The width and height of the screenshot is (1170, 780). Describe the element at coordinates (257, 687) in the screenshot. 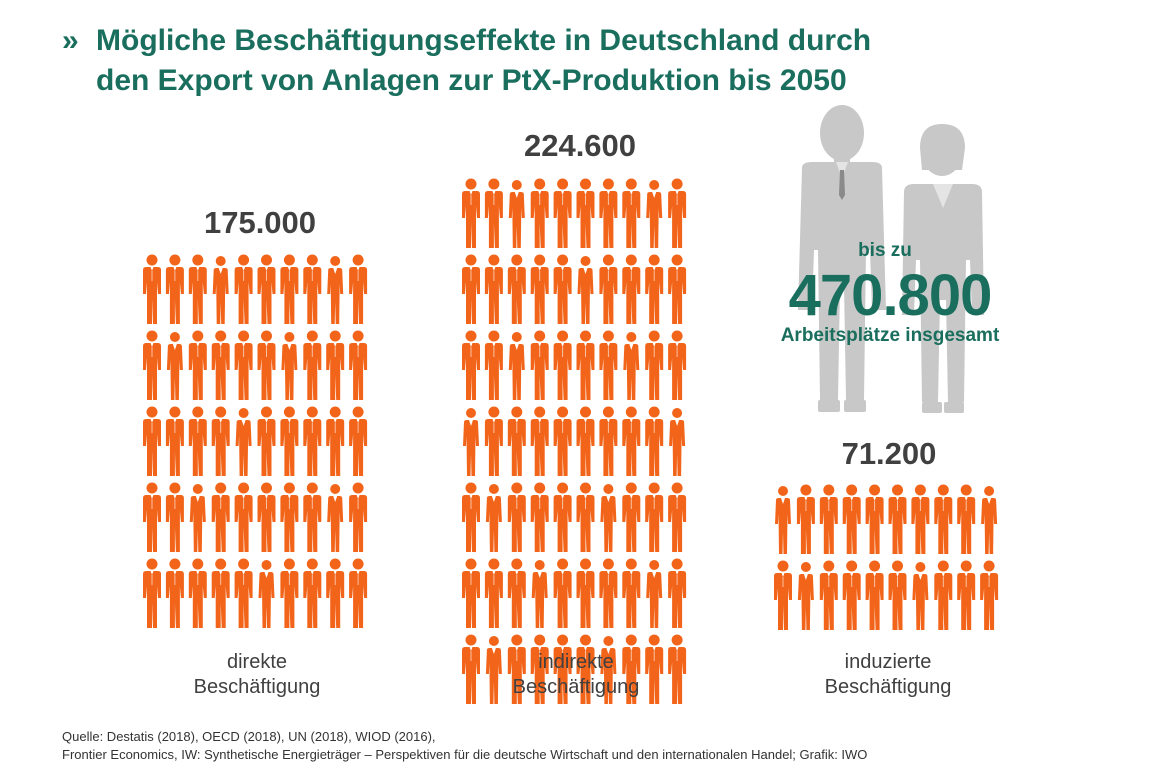

I see `category-label-direkte-line2: Beschäftigung` at that location.